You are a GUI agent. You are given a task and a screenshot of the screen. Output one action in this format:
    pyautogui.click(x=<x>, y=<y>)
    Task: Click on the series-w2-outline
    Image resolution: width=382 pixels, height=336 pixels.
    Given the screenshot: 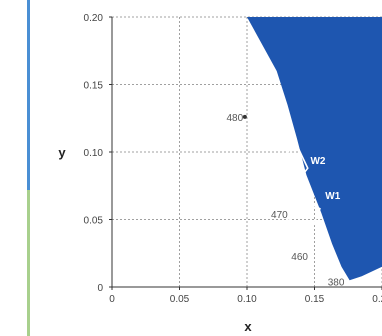 What is the action you would take?
    pyautogui.click(x=287, y=170)
    